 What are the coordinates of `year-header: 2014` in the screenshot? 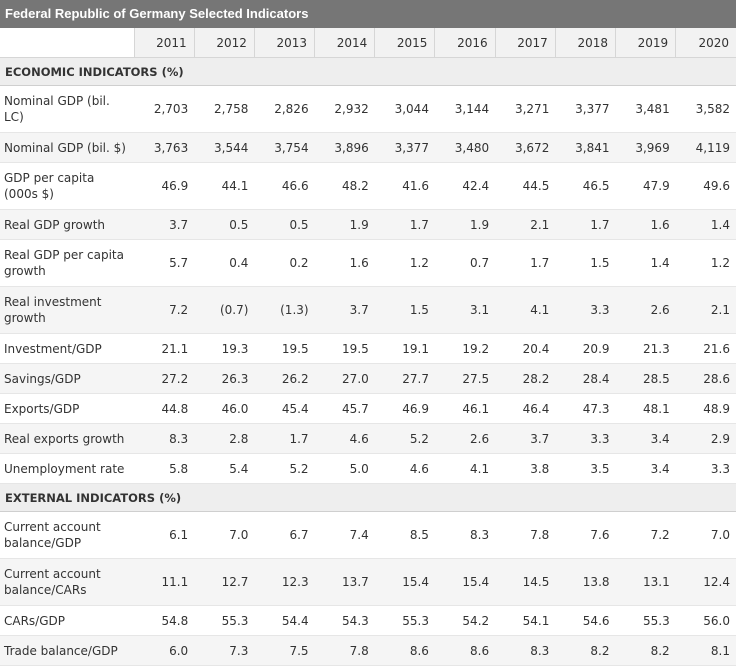 It's located at (344, 43).